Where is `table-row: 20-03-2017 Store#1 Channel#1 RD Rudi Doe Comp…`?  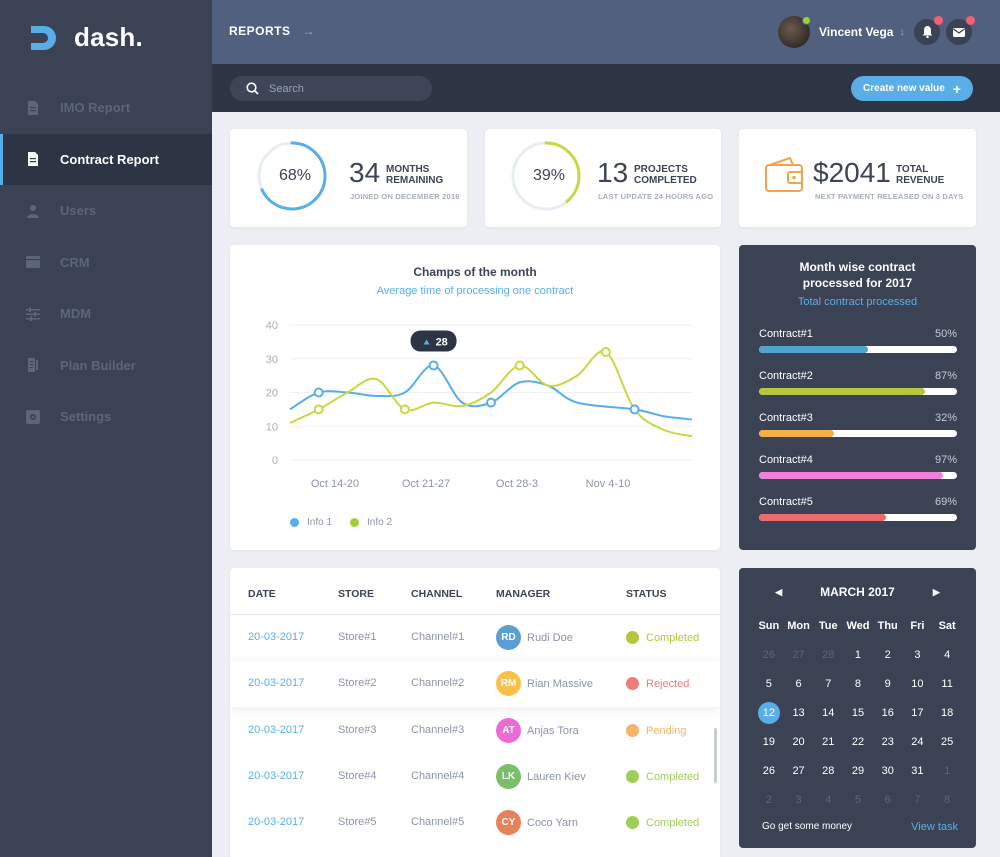
table-row: 20-03-2017 Store#1 Channel#1 RD Rudi Doe Comp… is located at coordinates (475, 638).